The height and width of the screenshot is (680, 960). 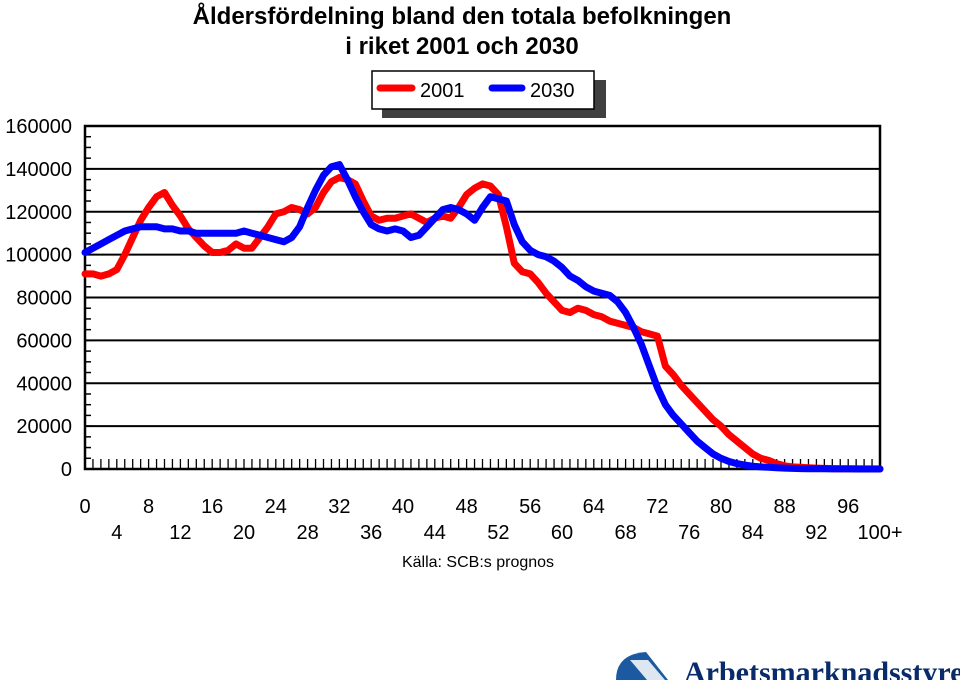 What do you see at coordinates (442, 91) in the screenshot?
I see `legend-label-2001: 2001` at bounding box center [442, 91].